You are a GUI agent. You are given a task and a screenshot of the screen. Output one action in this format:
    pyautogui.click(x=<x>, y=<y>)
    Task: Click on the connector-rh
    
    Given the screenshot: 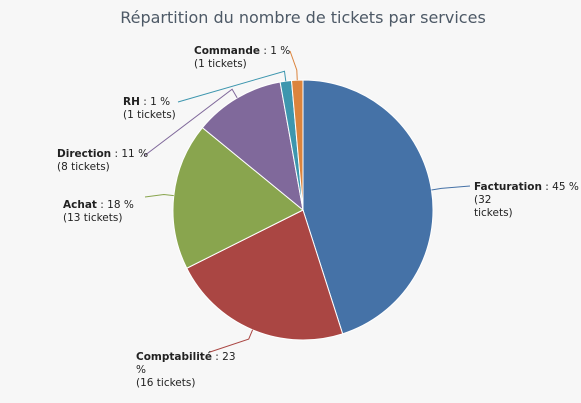 What is the action you would take?
    pyautogui.click(x=232, y=86)
    